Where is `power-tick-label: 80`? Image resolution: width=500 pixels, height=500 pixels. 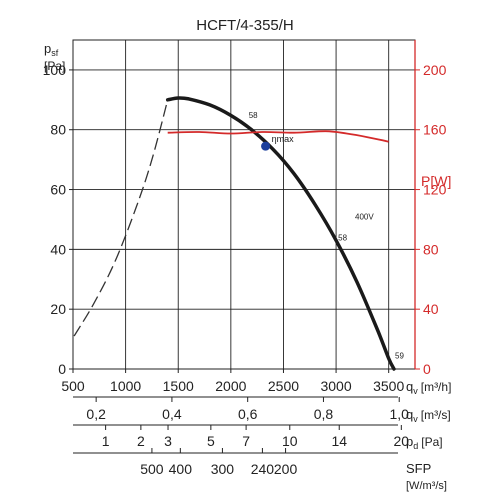 power-tick-label: 80 is located at coordinates (431, 249).